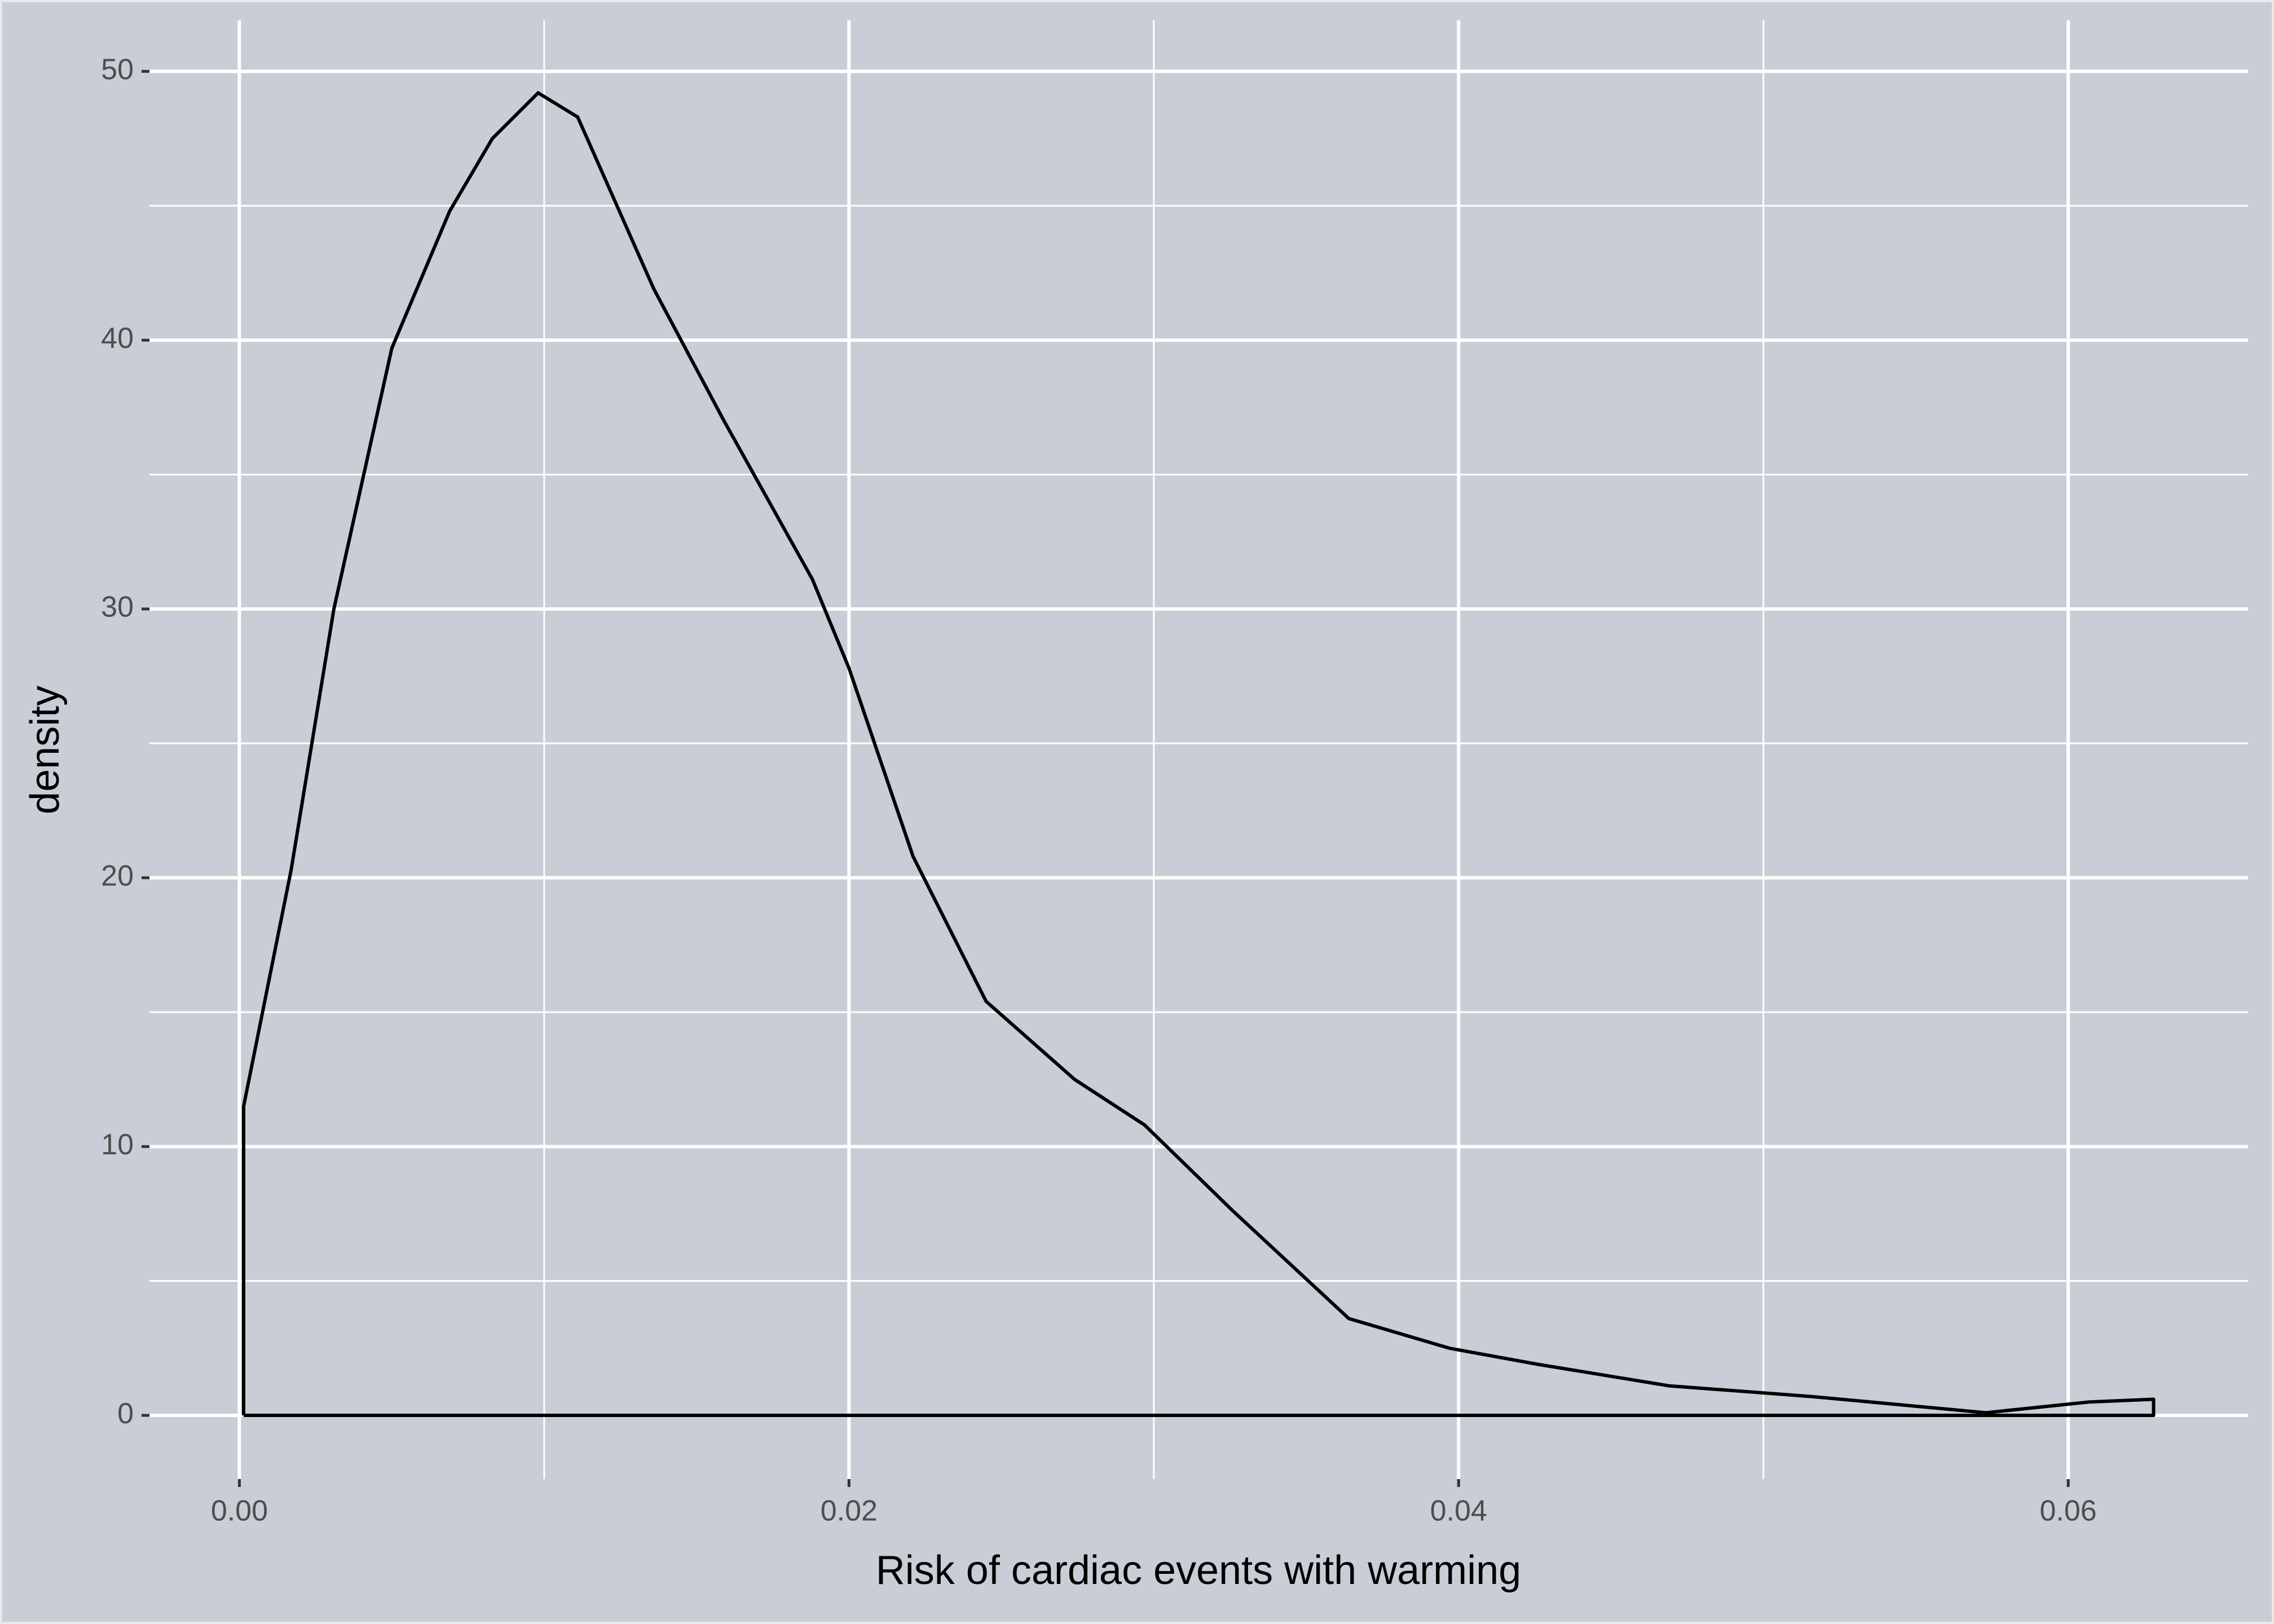  Describe the element at coordinates (117, 338) in the screenshot. I see `y-tick-label: 40` at that location.